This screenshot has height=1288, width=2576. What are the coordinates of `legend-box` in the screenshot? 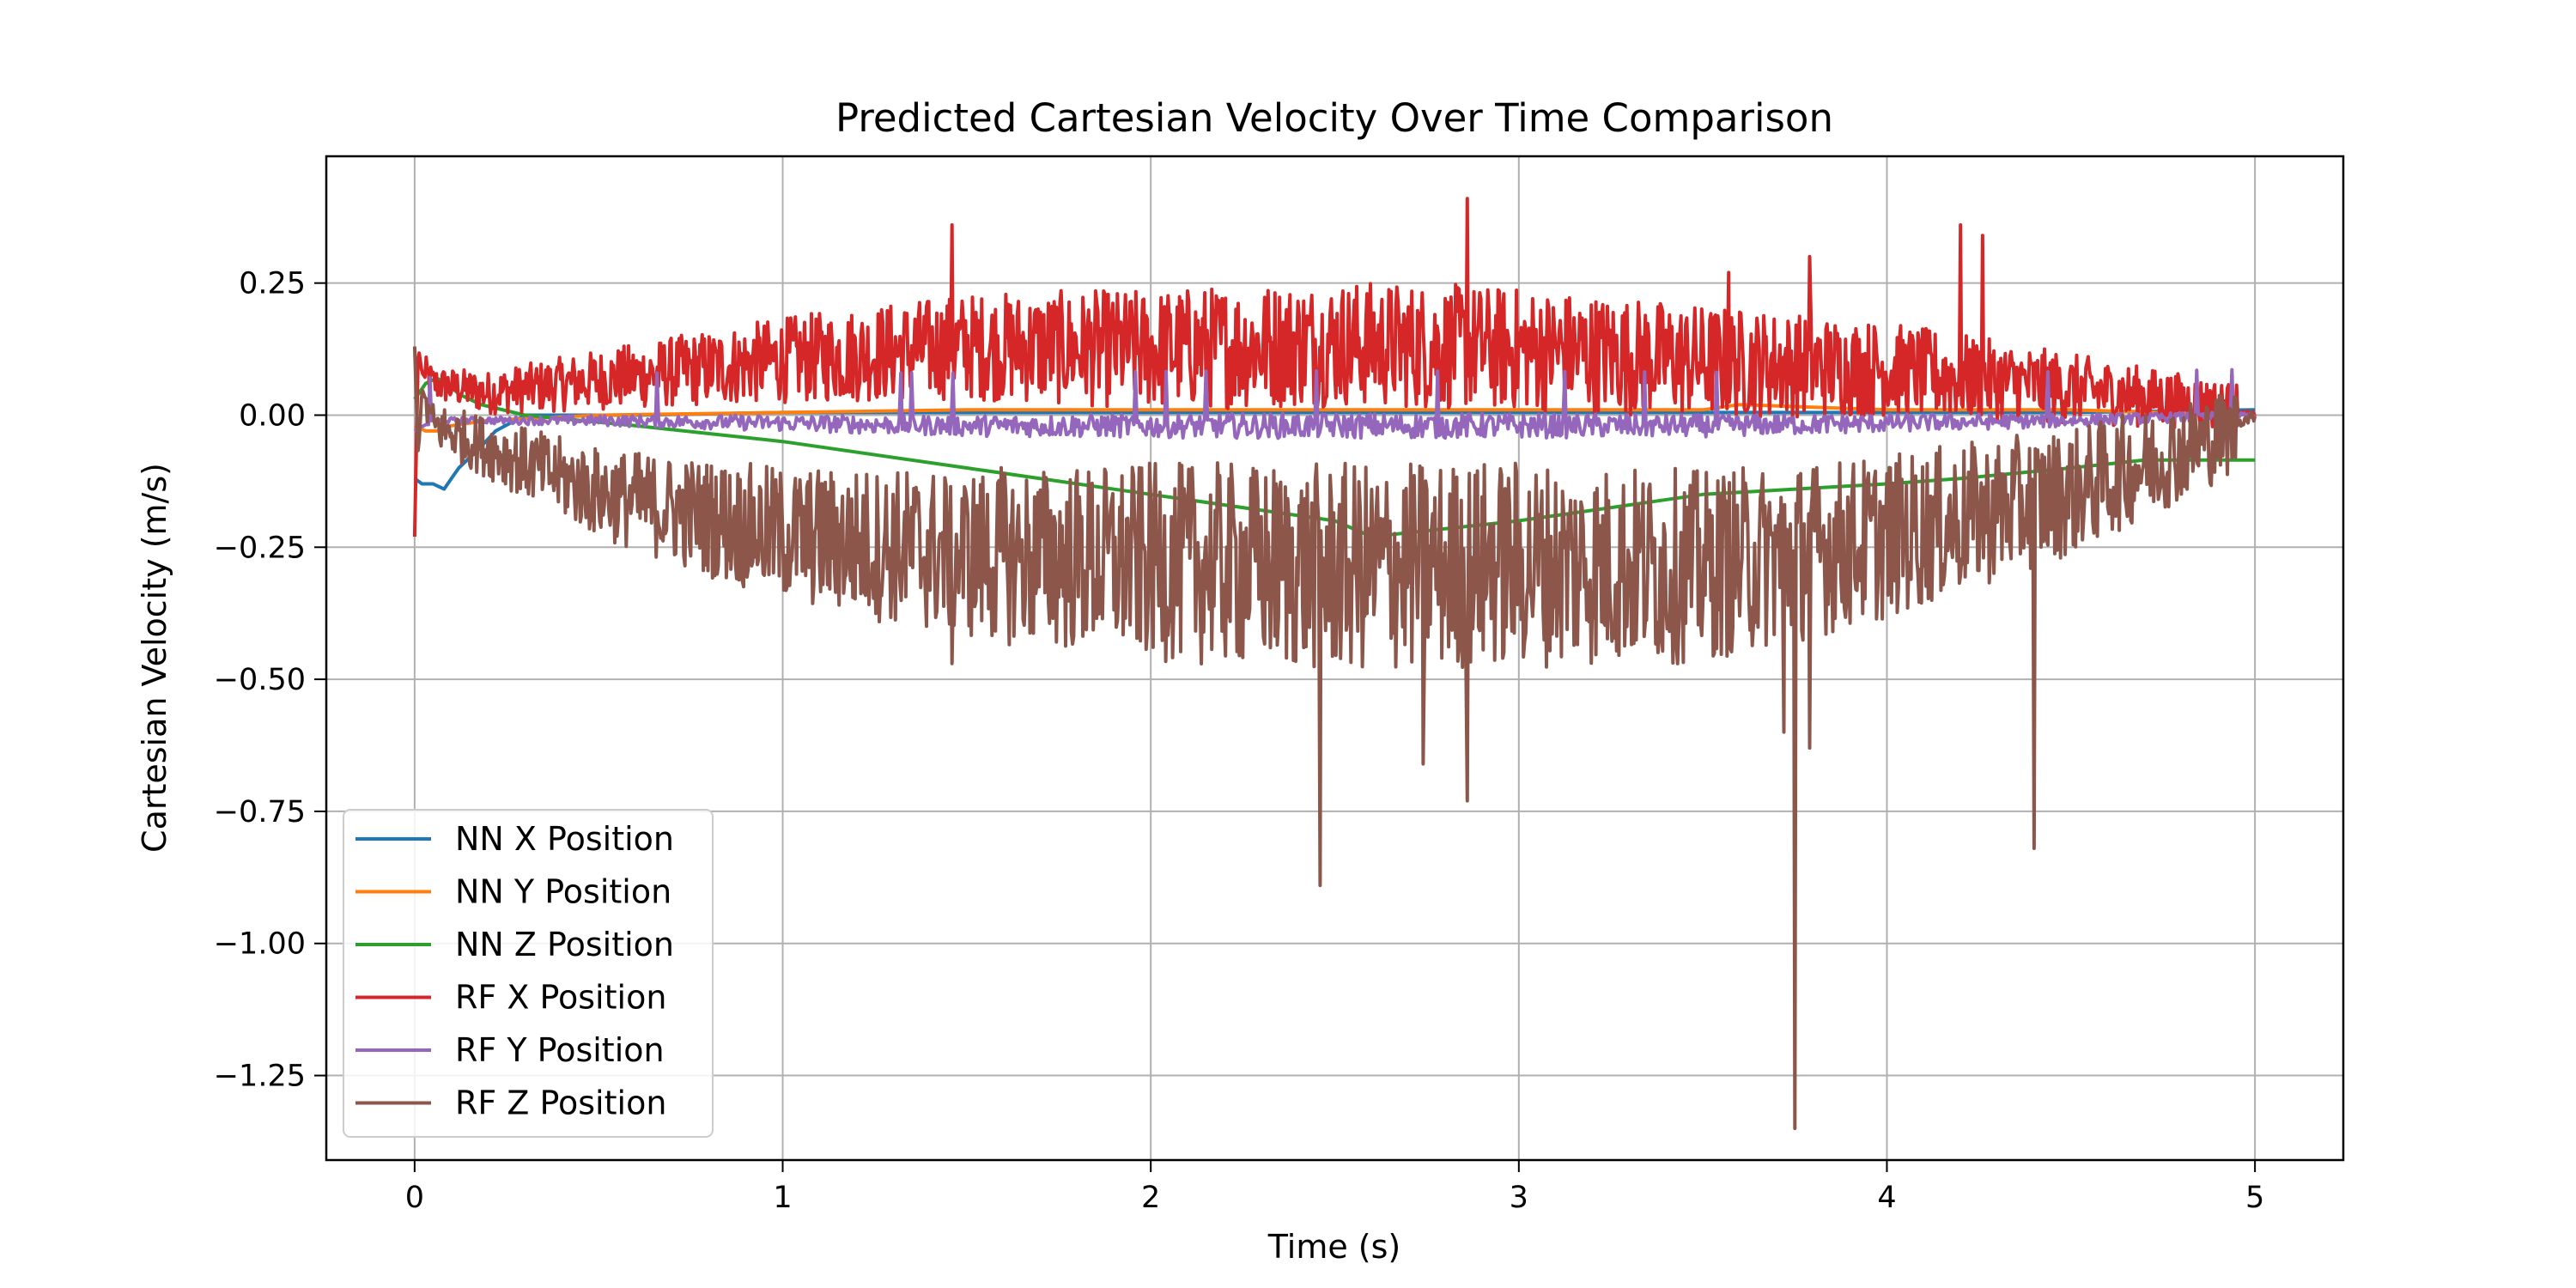 It's located at (528, 973).